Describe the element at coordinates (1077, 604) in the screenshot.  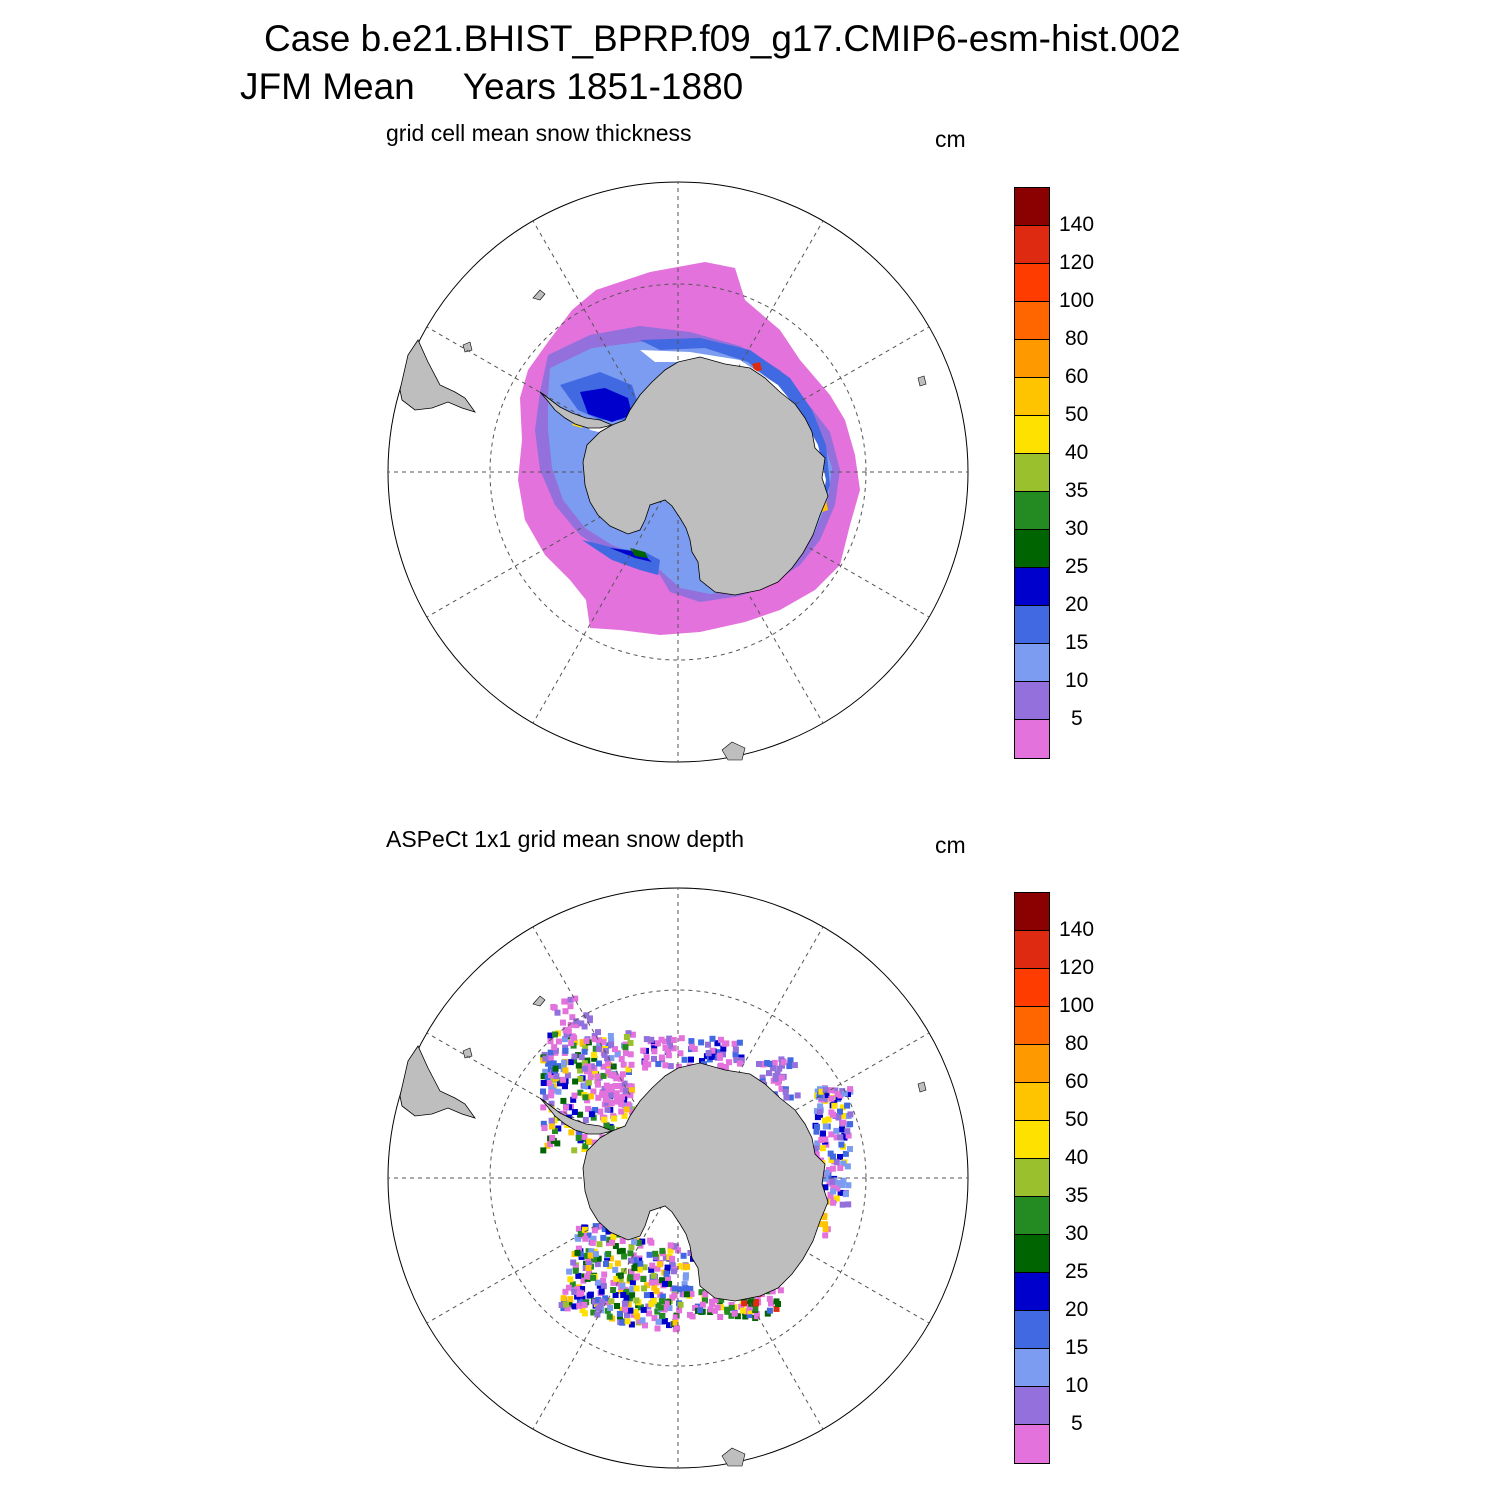
I see `colorbar-tick-label: 20` at that location.